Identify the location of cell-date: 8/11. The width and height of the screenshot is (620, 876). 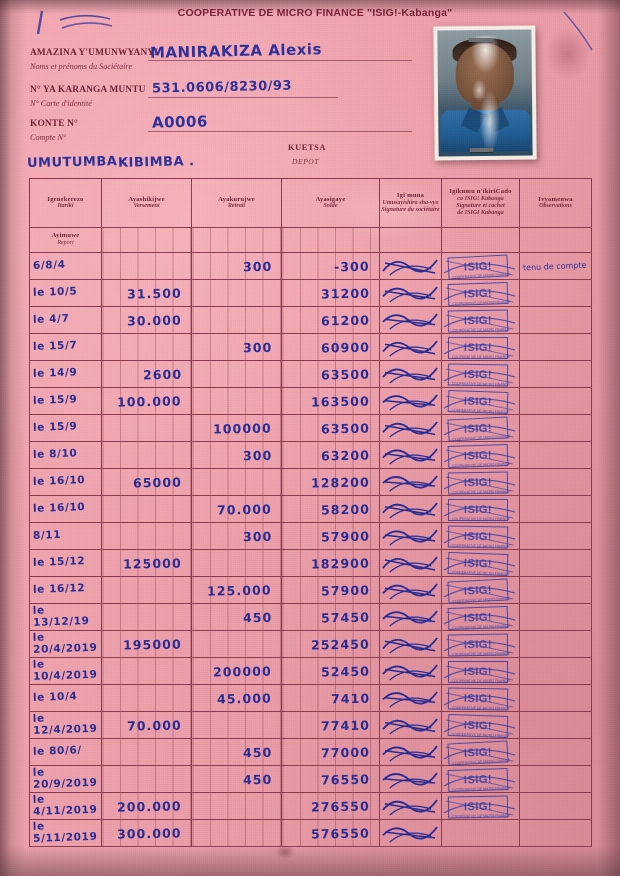
(65, 536).